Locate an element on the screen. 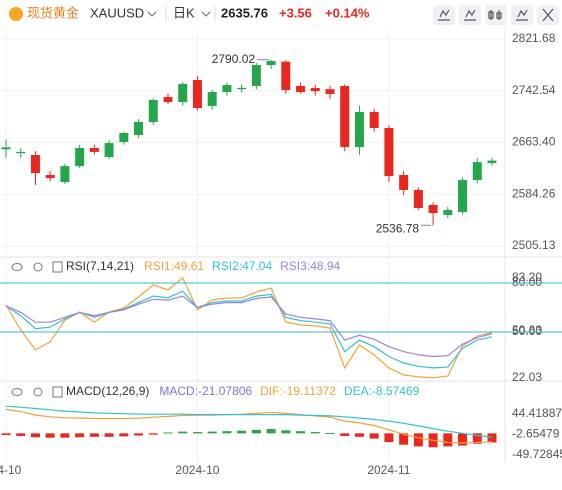 The width and height of the screenshot is (562, 490). y-tick-label: 2742.54 is located at coordinates (534, 90).